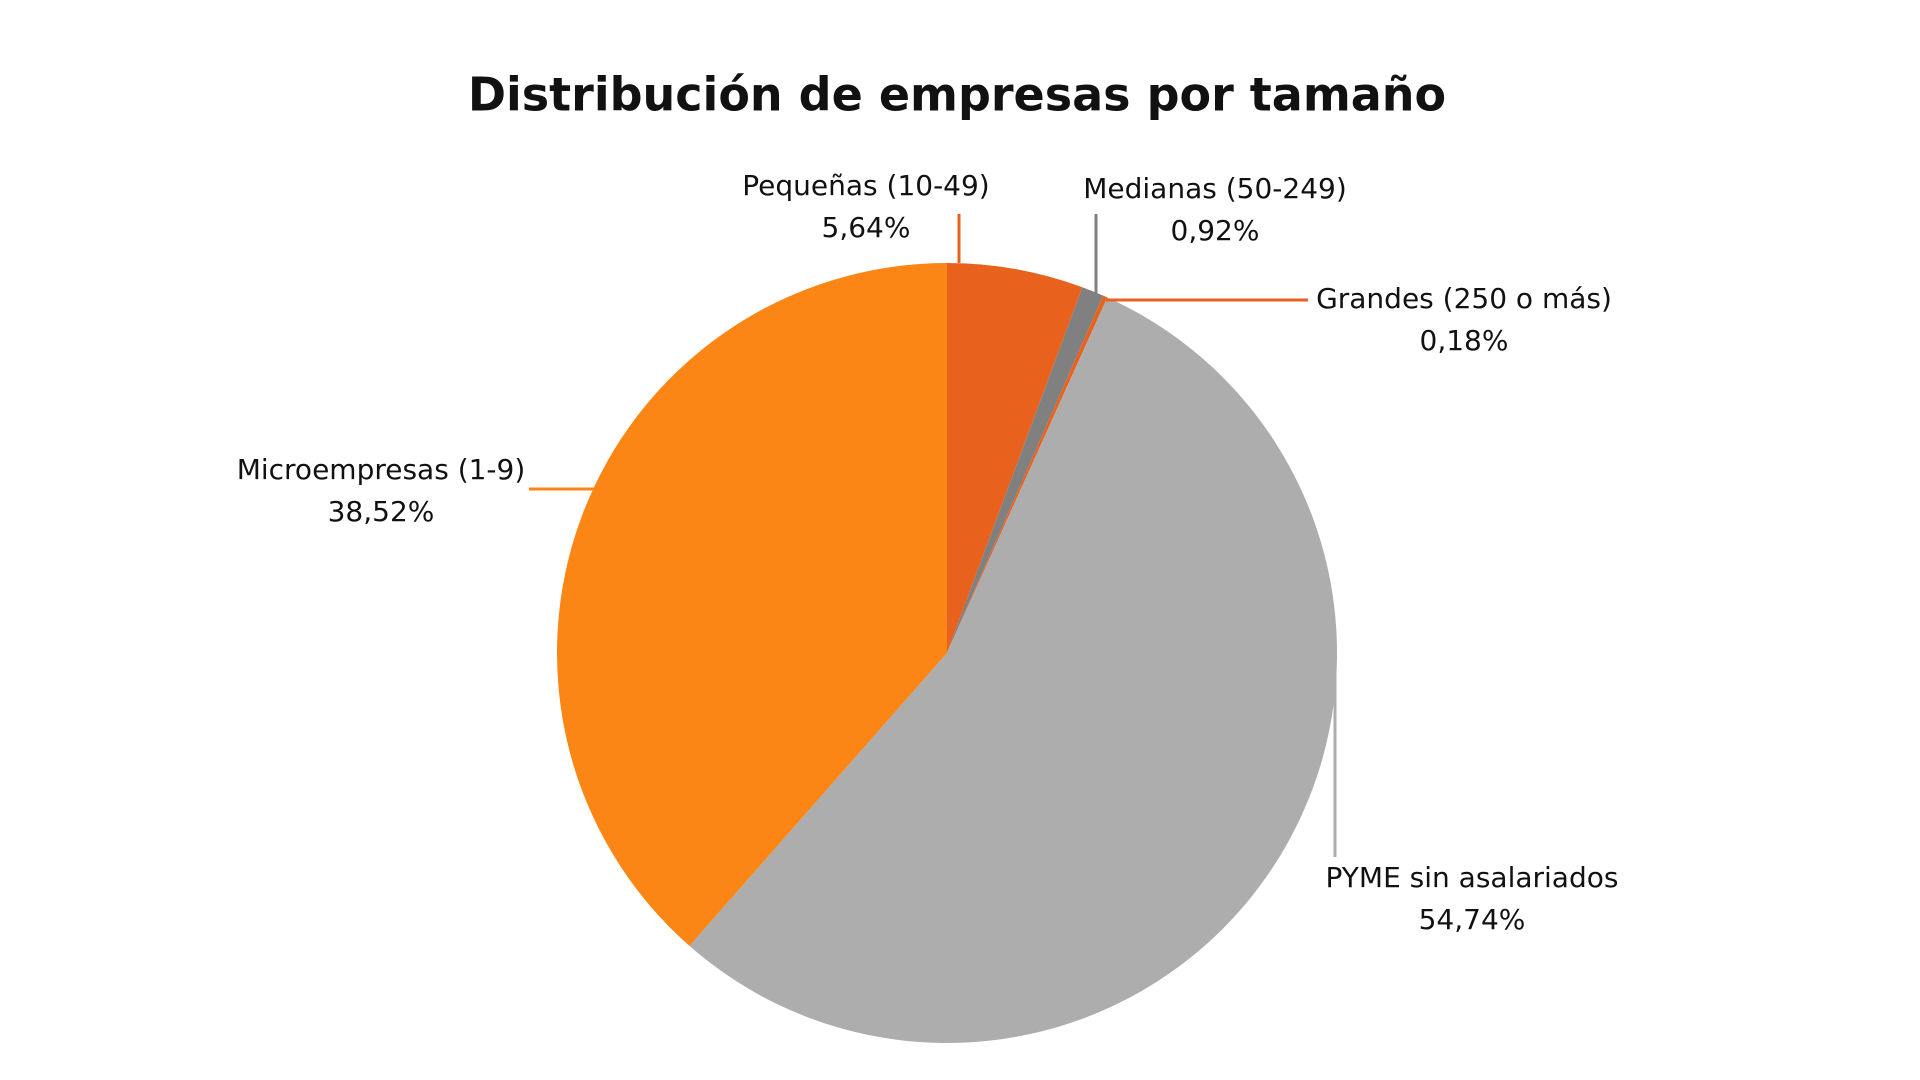  What do you see at coordinates (1472, 877) in the screenshot?
I see `slice-label: PYME sin asalariados` at bounding box center [1472, 877].